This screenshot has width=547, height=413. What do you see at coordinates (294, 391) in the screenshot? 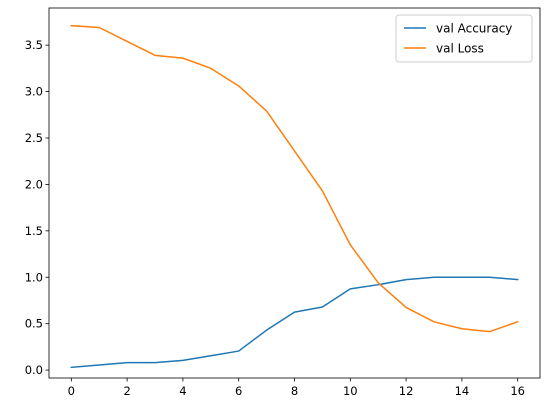
I see `x-tick-label: 8` at bounding box center [294, 391].